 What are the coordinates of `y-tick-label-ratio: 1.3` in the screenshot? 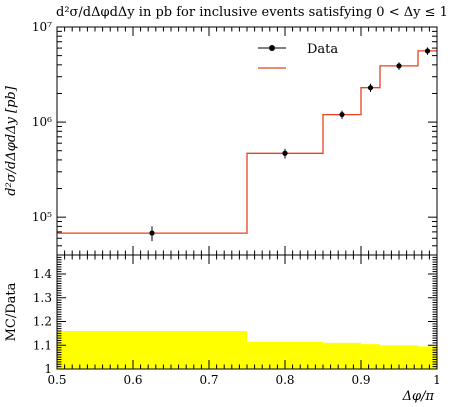 It's located at (42, 298).